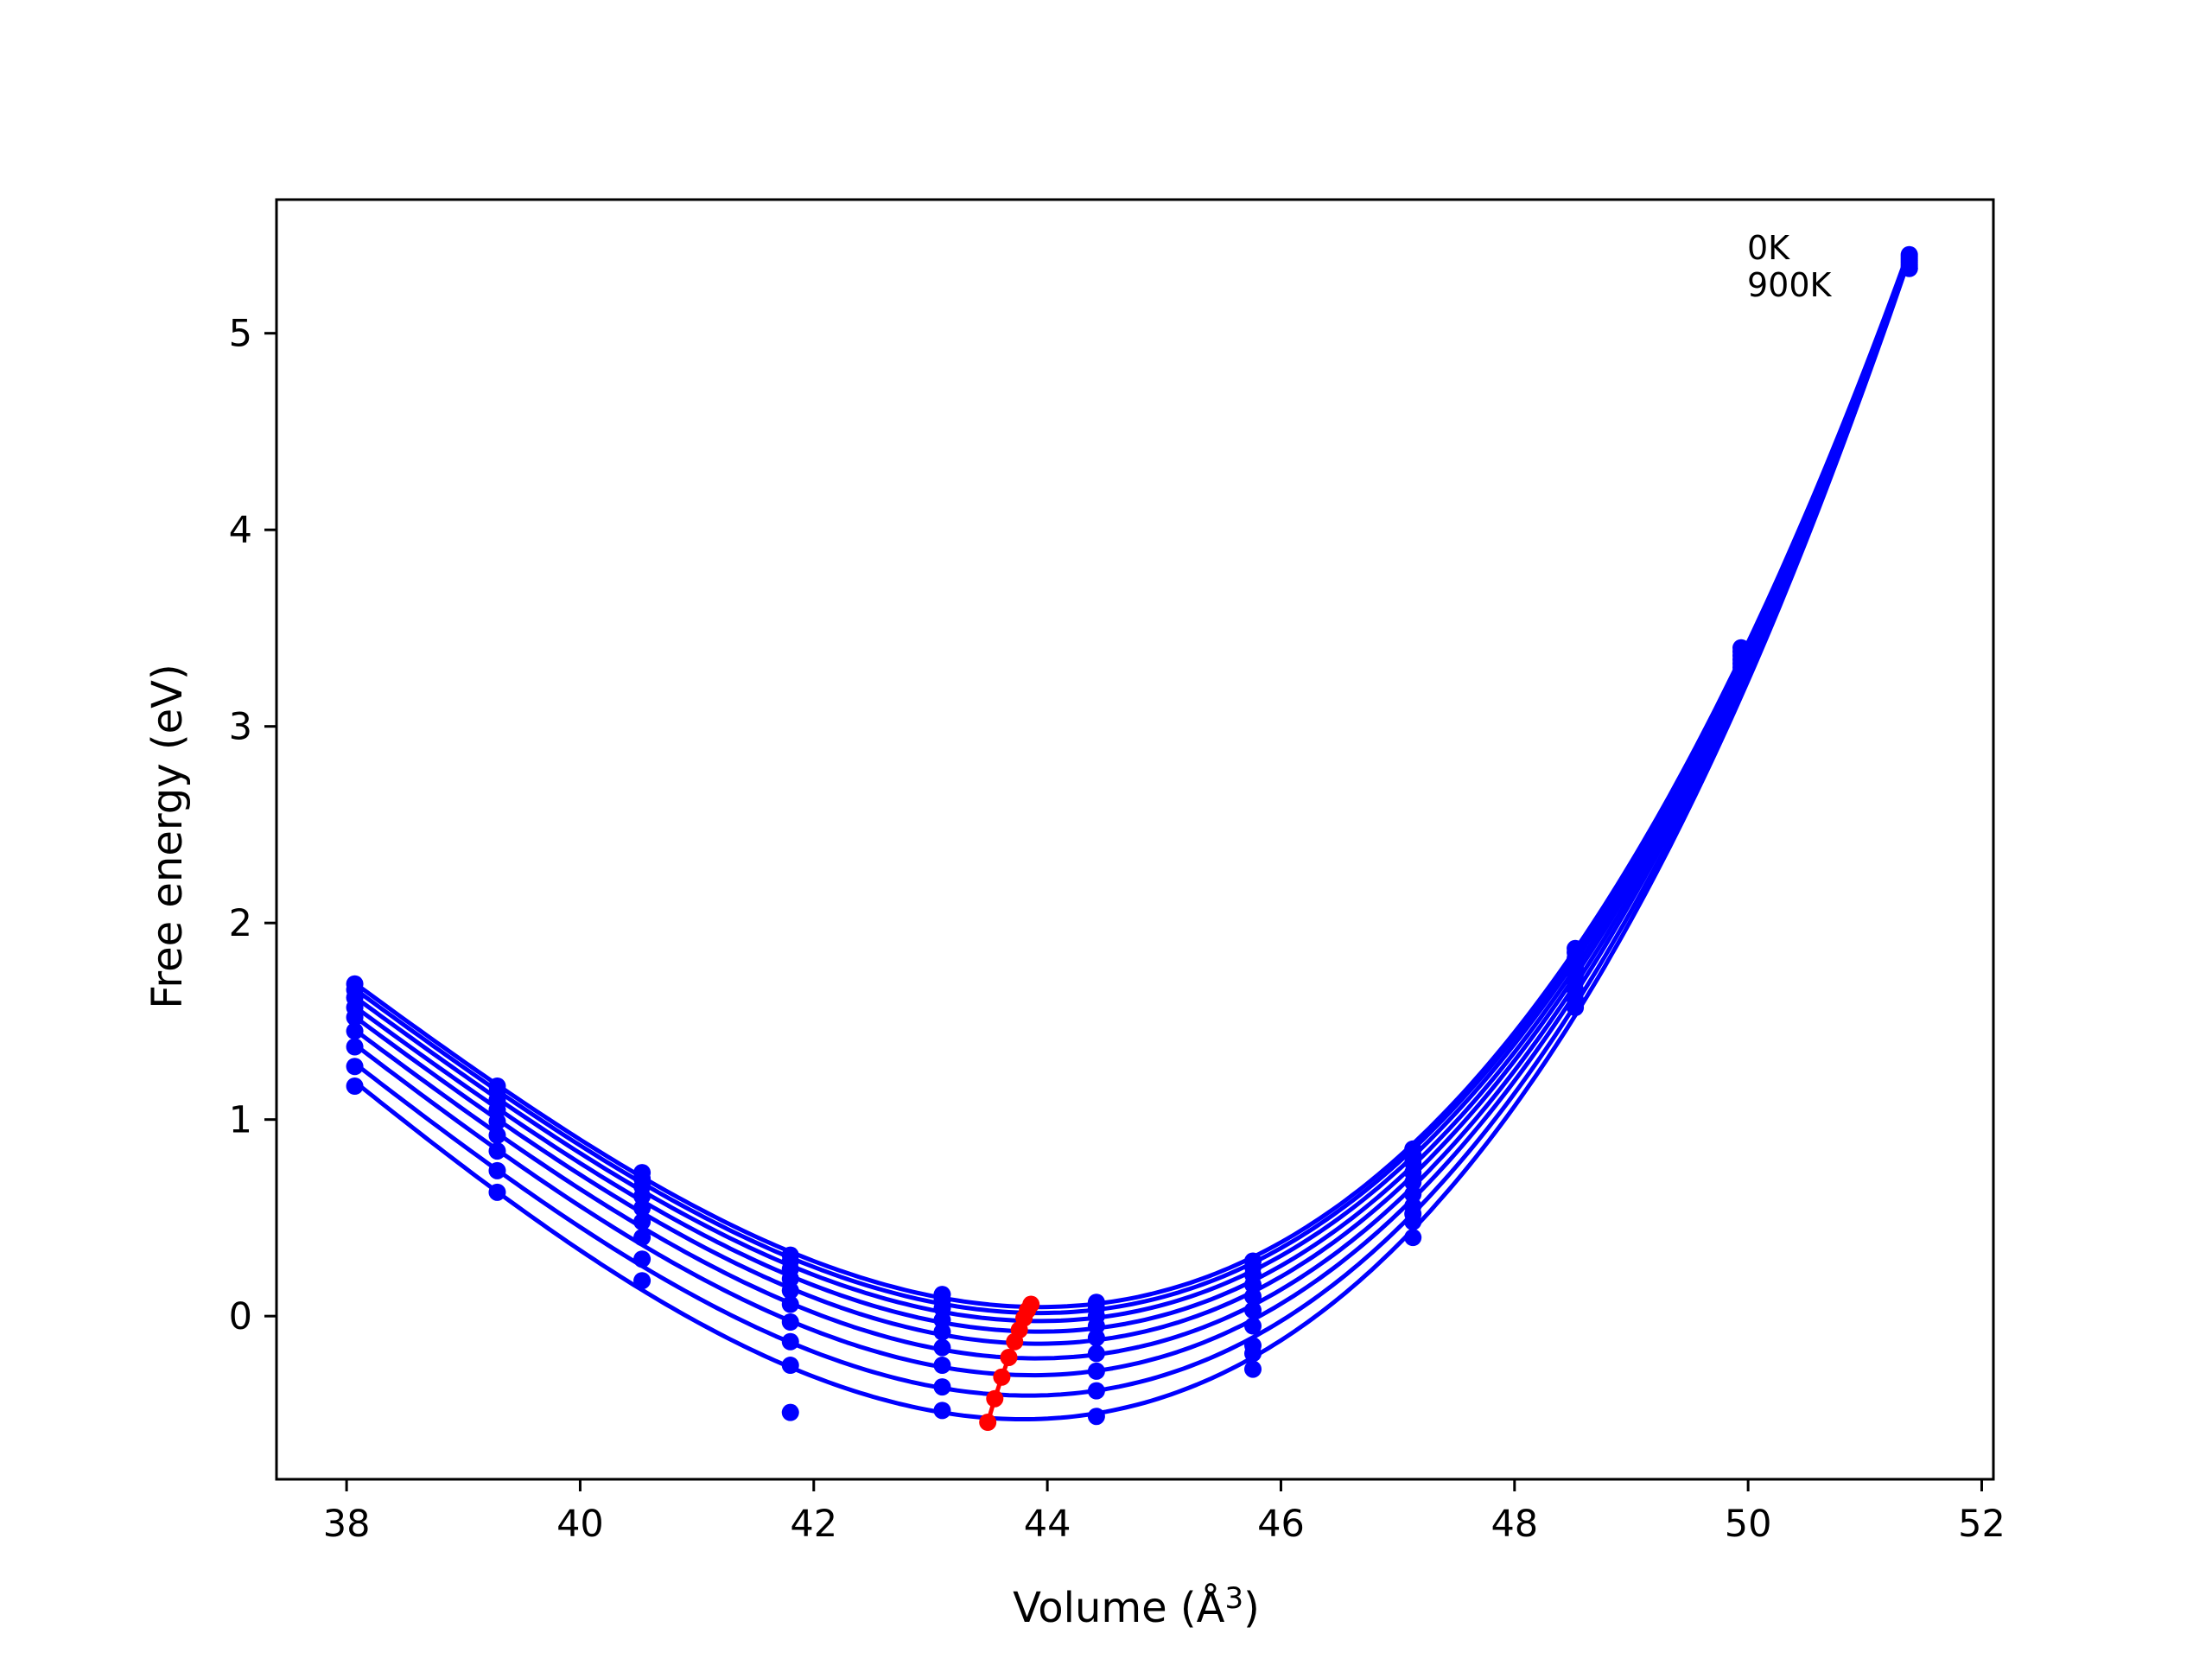 This screenshot has height=1659, width=2212. Describe the element at coordinates (1768, 248) in the screenshot. I see `annotation-0k: 0K` at that location.